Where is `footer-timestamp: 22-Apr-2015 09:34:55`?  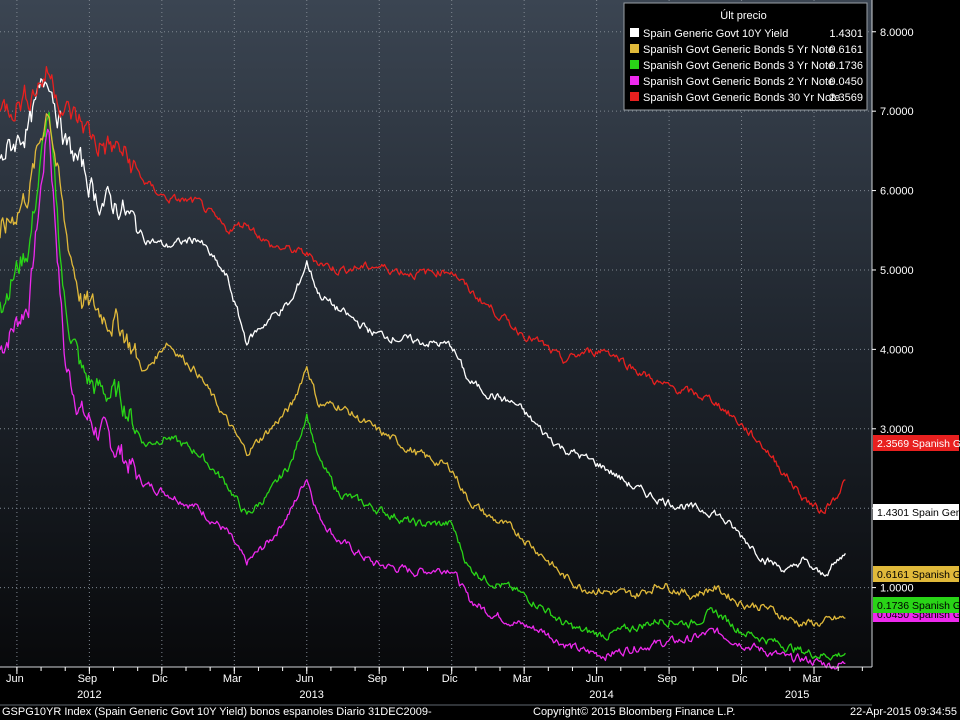
footer-timestamp: 22-Apr-2015 09:34:55 is located at coordinates (903, 712).